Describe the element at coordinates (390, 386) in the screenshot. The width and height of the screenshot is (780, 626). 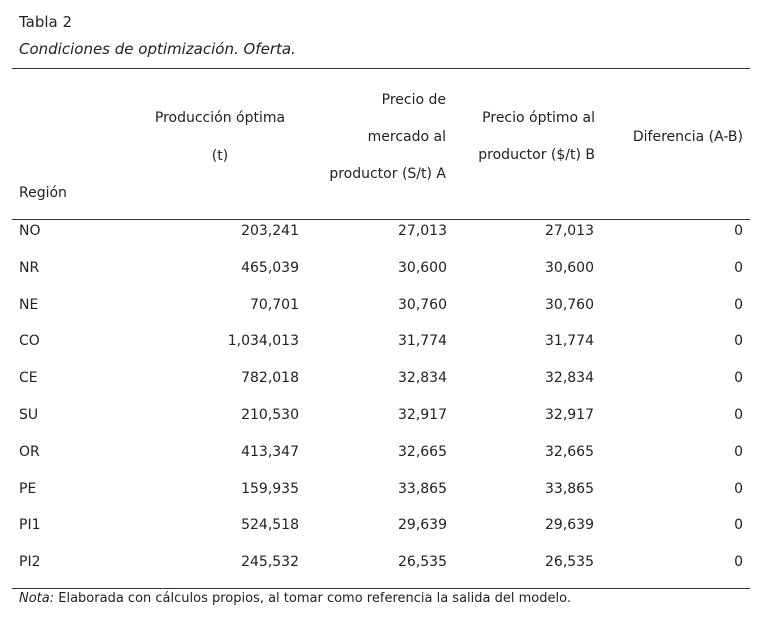
I see `table-row: CE 782,018 32,834 32,834 0` at that location.